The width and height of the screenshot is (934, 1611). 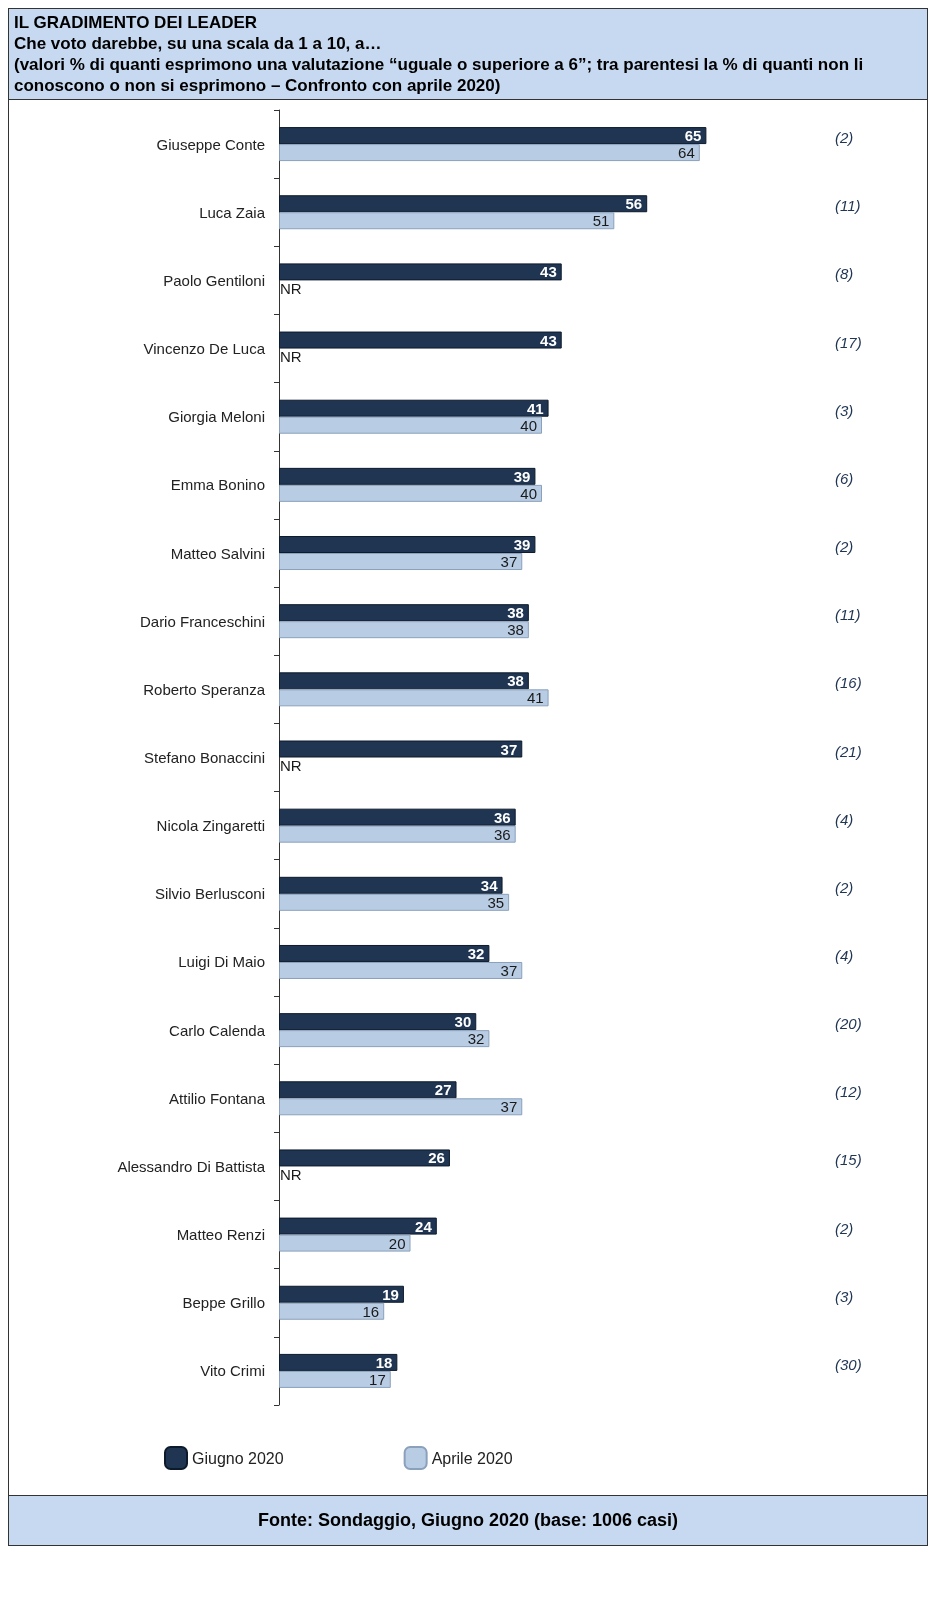 I want to click on y-tick-label: Emma Bonino, so click(x=217, y=485).